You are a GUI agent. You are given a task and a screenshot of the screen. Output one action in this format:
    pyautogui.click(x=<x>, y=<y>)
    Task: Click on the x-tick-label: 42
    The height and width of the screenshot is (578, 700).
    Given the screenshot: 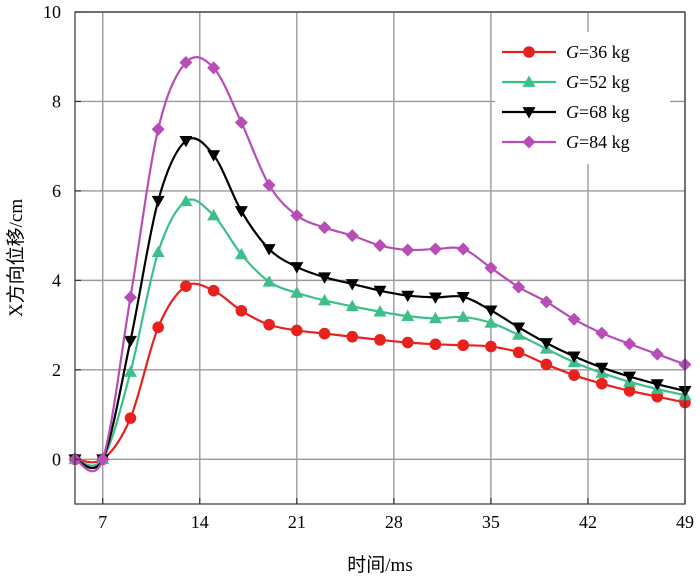 What is the action you would take?
    pyautogui.click(x=588, y=522)
    